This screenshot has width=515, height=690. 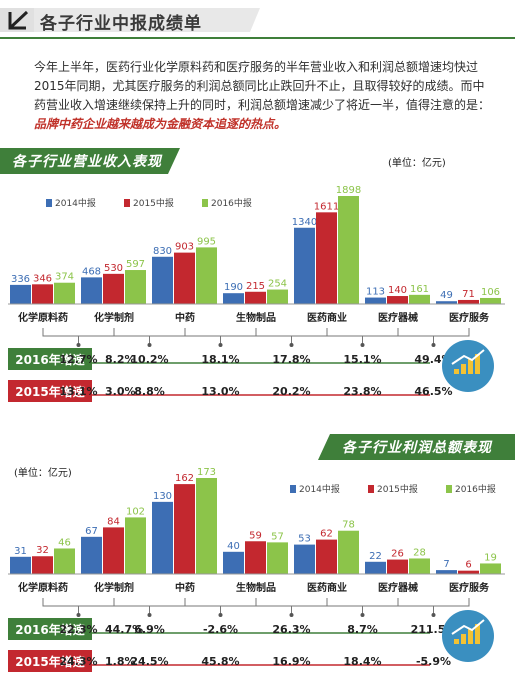 What do you see at coordinates (375, 556) in the screenshot?
I see `bar-value-label: 22` at bounding box center [375, 556].